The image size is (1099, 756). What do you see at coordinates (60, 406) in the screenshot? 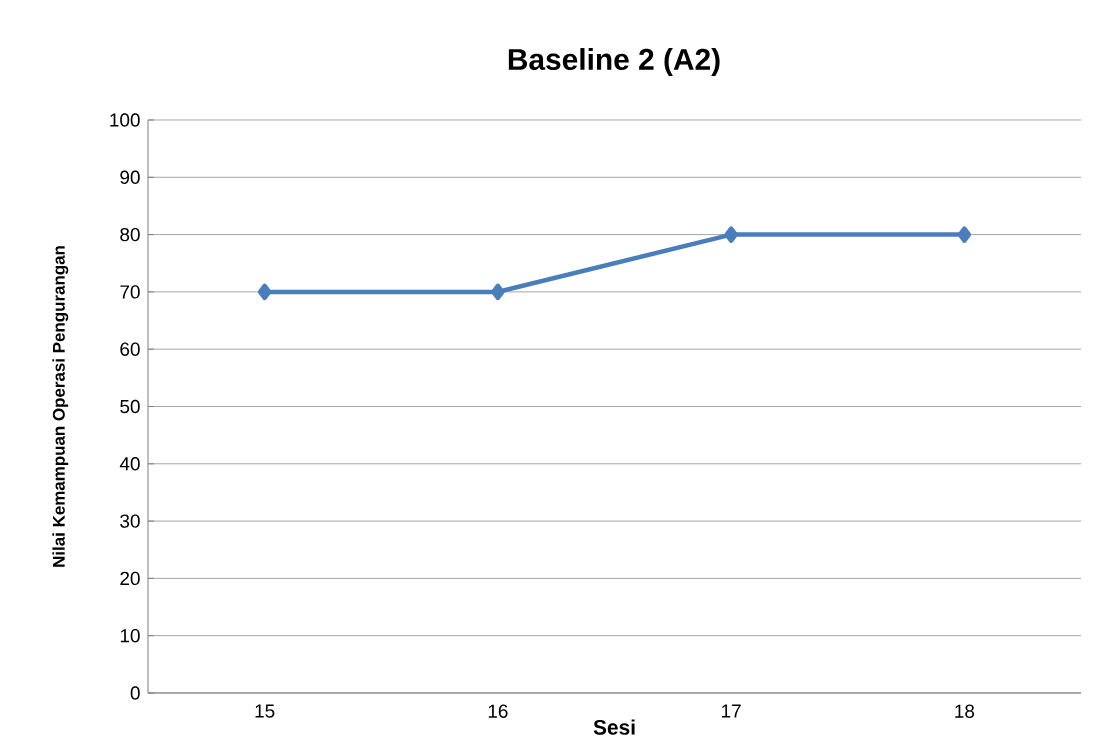
I see `y-axis-title: Nilai Kemampuan Operasi Pengurangan` at bounding box center [60, 406].